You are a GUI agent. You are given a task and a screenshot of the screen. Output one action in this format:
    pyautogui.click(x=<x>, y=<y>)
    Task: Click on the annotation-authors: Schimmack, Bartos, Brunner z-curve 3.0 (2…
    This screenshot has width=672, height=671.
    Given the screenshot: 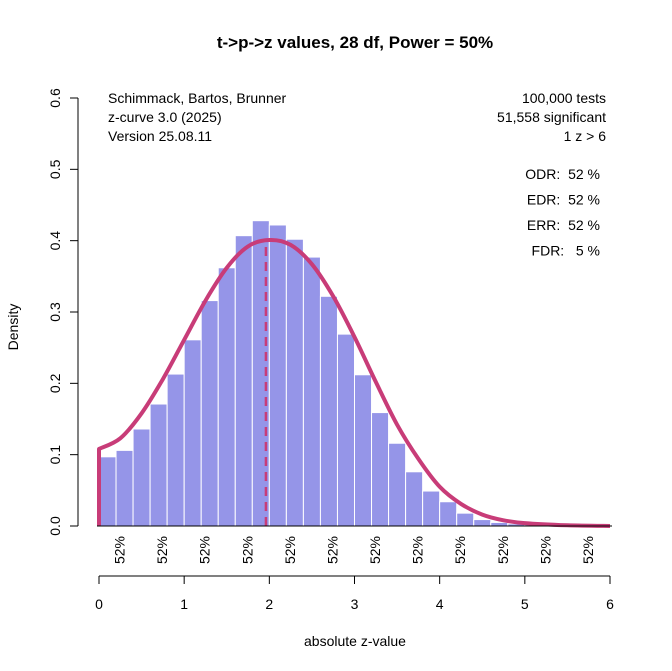 What is the action you would take?
    pyautogui.click(x=197, y=117)
    